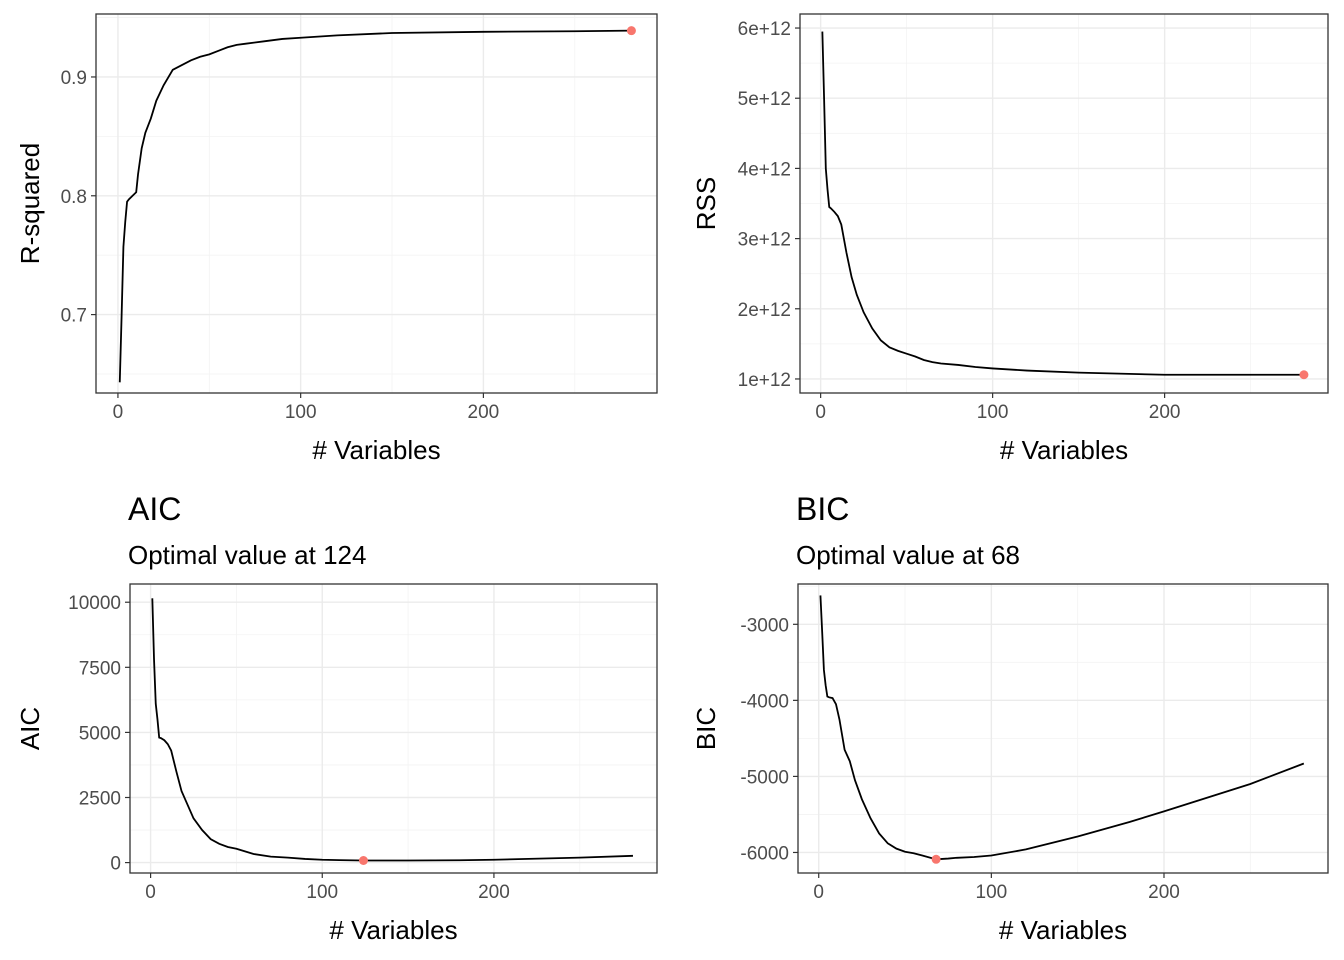  What do you see at coordinates (154, 509) in the screenshot?
I see `aic-plot-title: AIC` at bounding box center [154, 509].